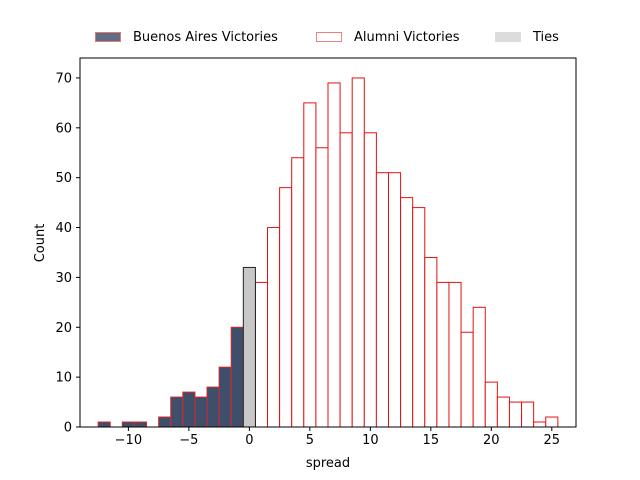 Image resolution: width=640 pixels, height=480 pixels. What do you see at coordinates (491, 440) in the screenshot?
I see `x-tick-label: 20` at bounding box center [491, 440].